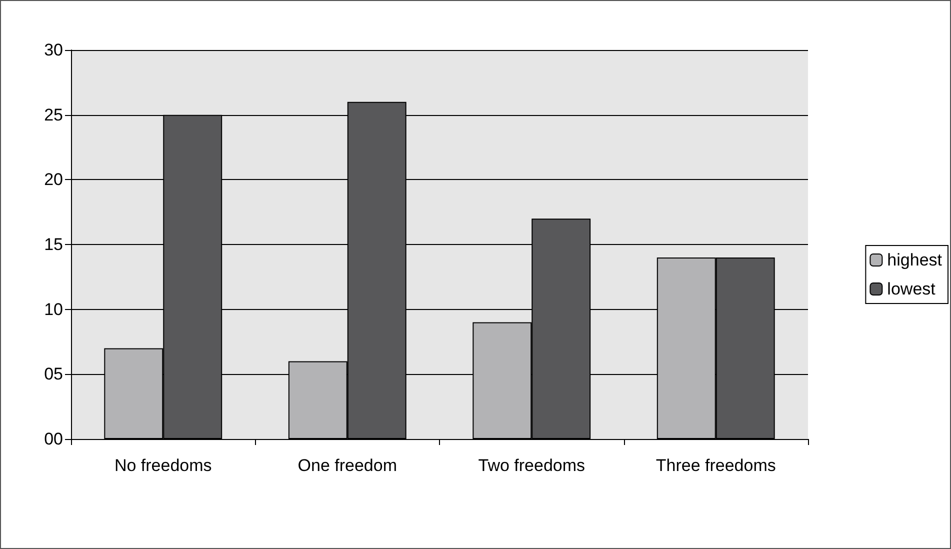 The width and height of the screenshot is (951, 549). I want to click on x-tick-label: Three freedoms, so click(716, 465).